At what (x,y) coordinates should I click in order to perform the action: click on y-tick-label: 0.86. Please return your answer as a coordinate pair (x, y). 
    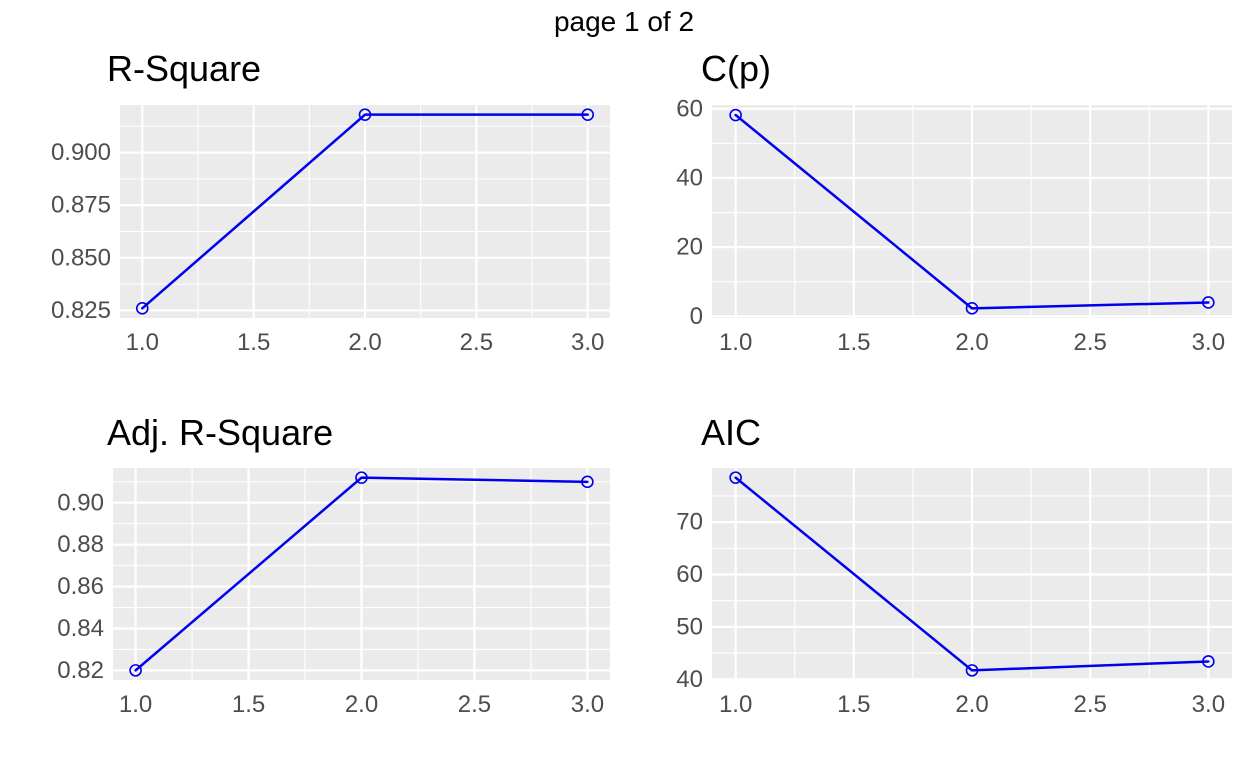
    Looking at the image, I should click on (80, 586).